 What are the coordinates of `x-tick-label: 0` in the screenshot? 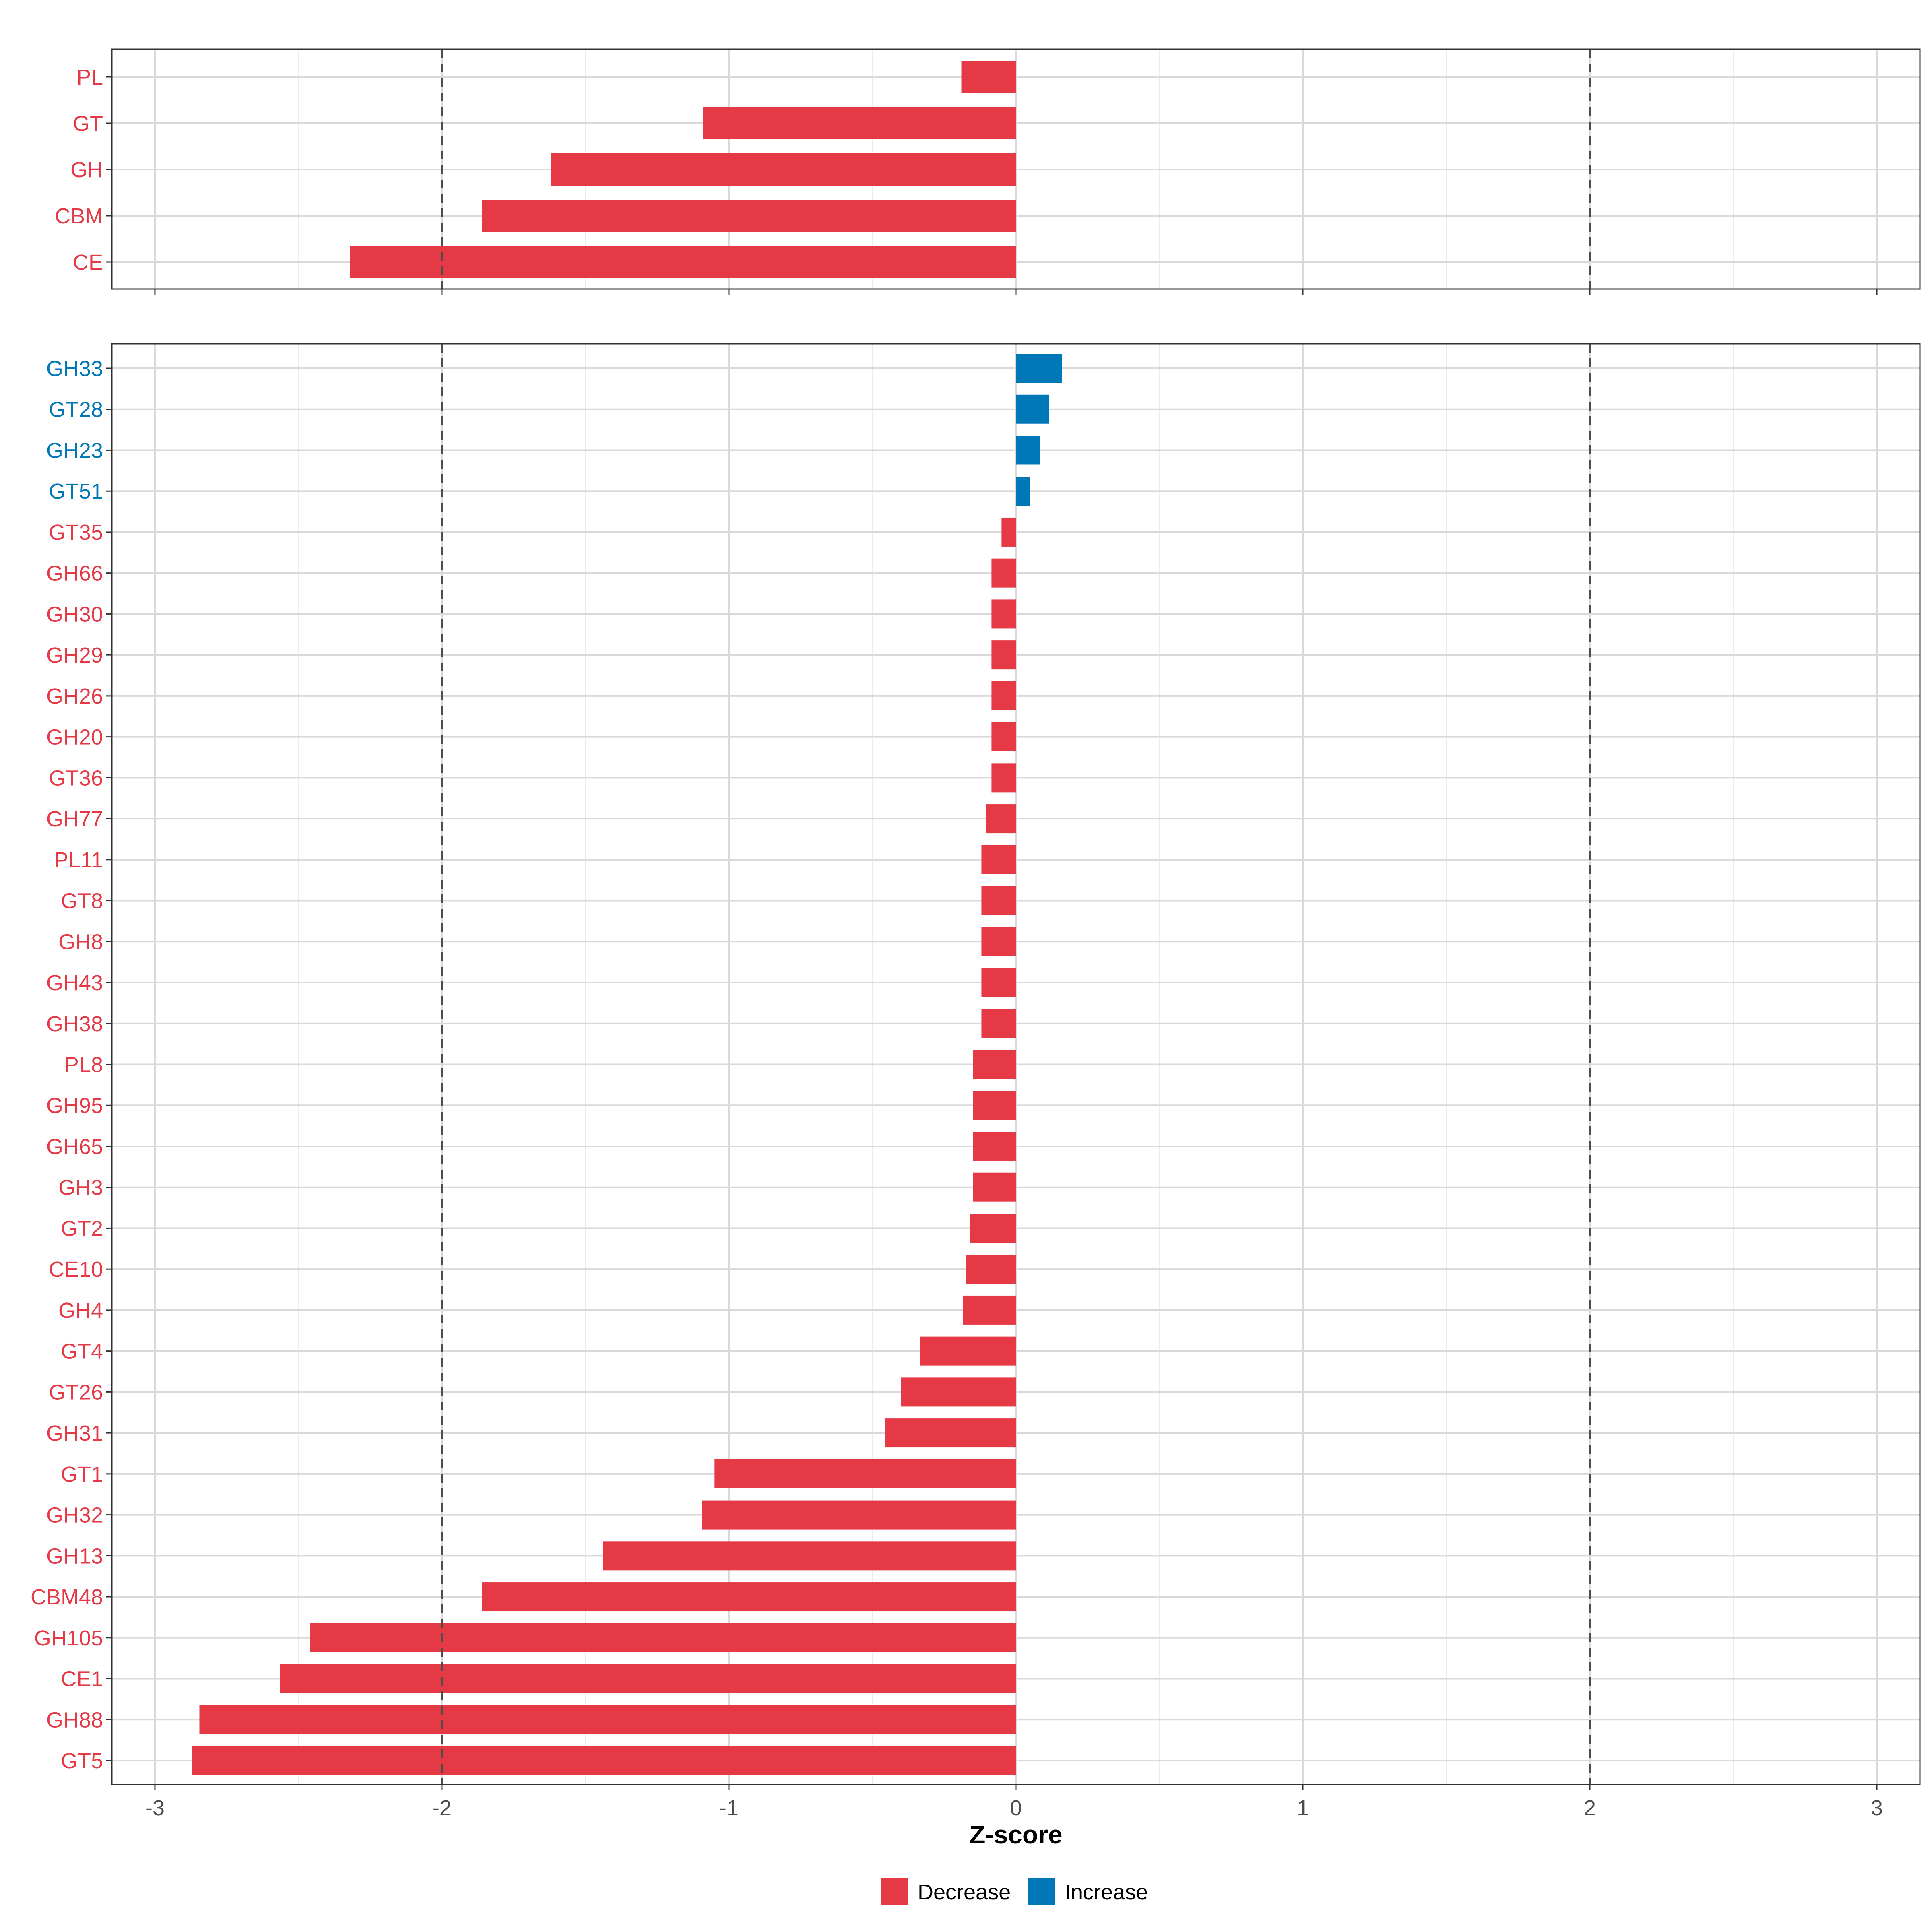 It's located at (1016, 1808).